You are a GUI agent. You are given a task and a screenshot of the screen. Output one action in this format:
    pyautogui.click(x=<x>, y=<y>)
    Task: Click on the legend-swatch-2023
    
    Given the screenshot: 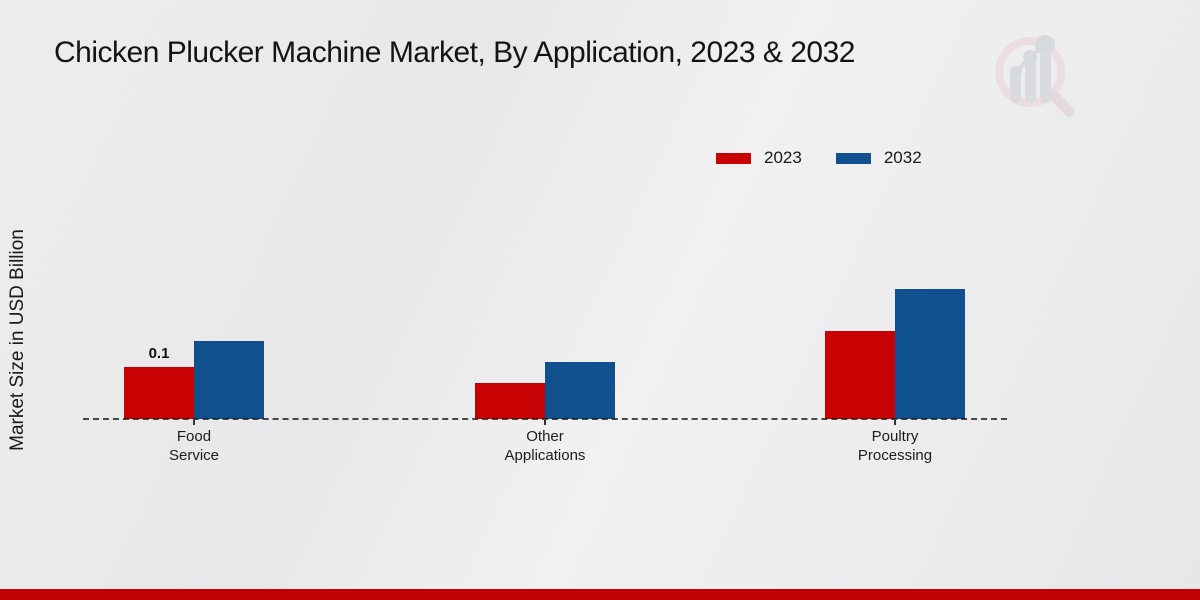 What is the action you would take?
    pyautogui.click(x=733, y=158)
    